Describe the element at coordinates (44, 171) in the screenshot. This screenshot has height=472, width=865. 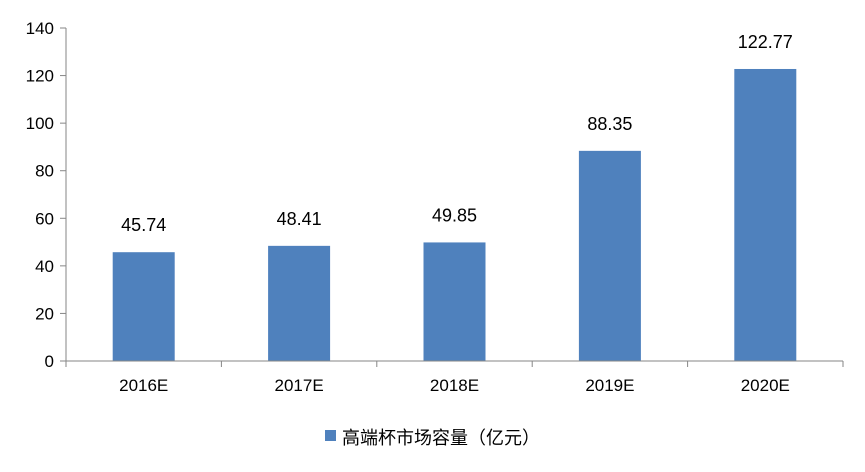
I see `y-tick-label: 80` at that location.